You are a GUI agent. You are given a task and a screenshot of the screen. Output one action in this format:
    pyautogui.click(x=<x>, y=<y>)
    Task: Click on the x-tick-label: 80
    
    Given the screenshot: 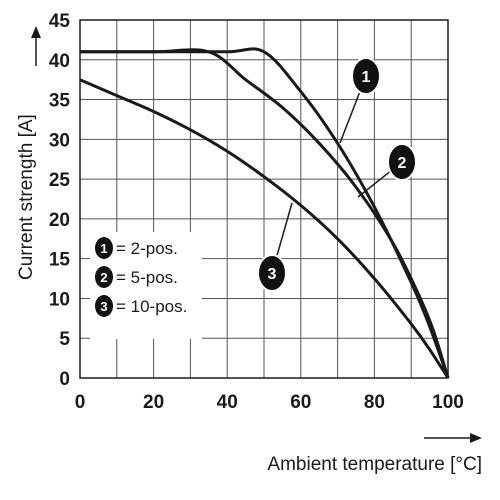 What is the action you would take?
    pyautogui.click(x=374, y=402)
    